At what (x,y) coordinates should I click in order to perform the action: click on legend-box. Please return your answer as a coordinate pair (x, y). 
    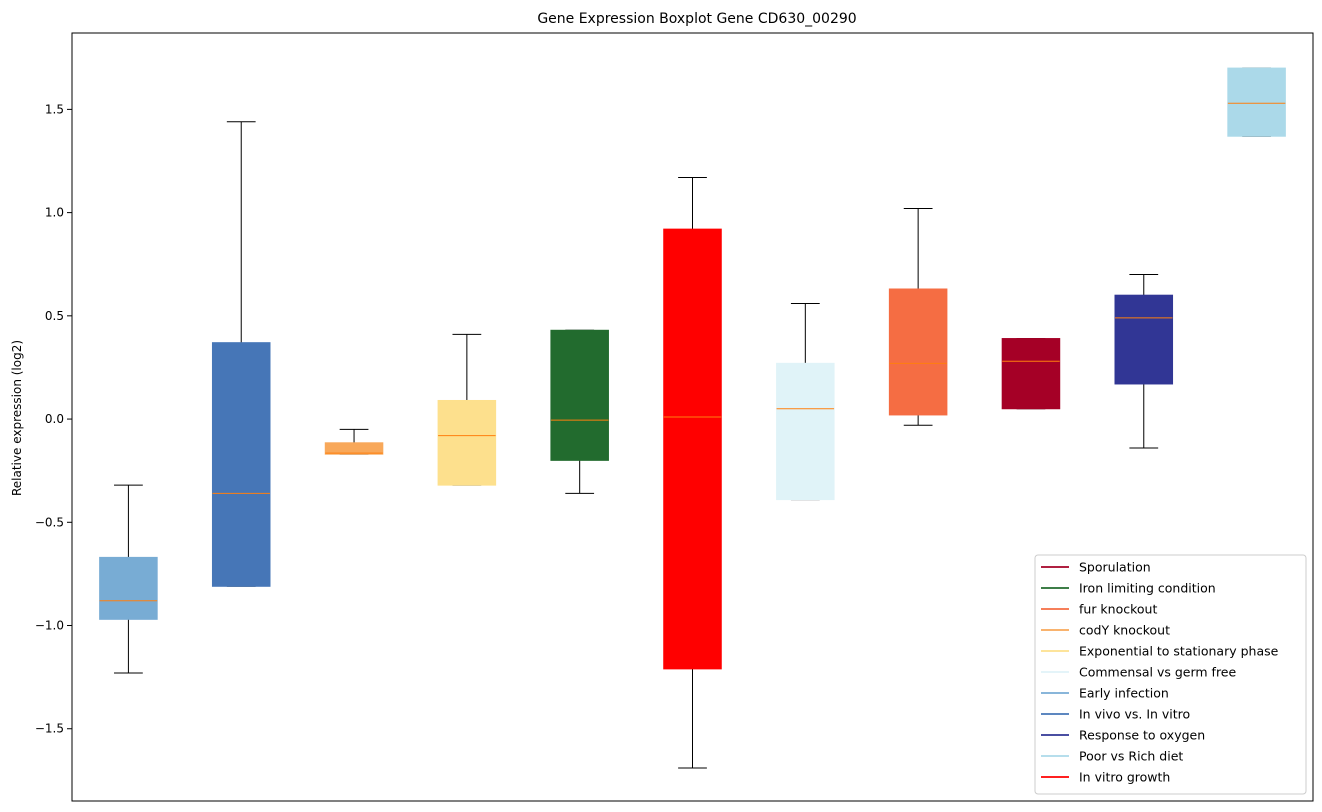
    Looking at the image, I should click on (1170, 674).